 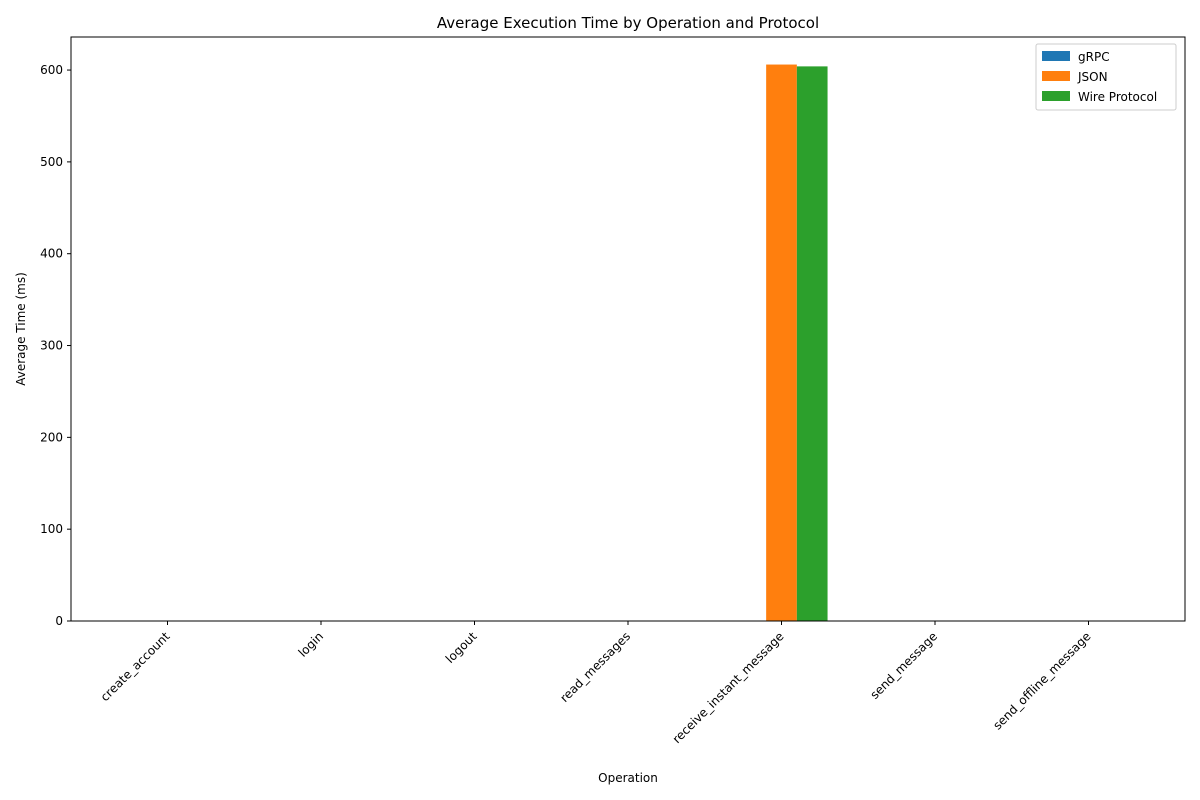 I want to click on y-axis-label: Average Time (ms), so click(x=21, y=329).